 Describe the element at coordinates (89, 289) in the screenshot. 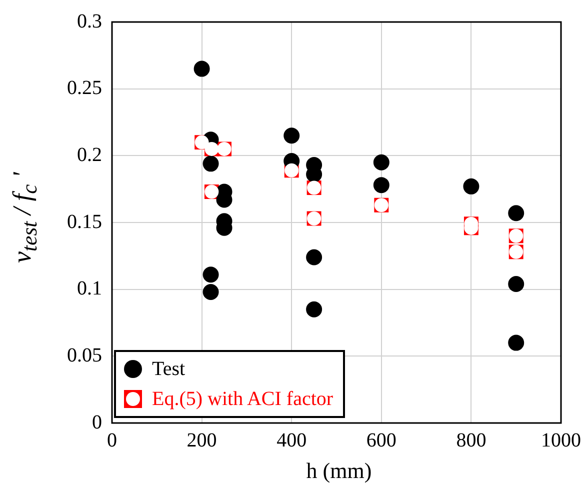

I see `y-tick-label: 0.1` at that location.